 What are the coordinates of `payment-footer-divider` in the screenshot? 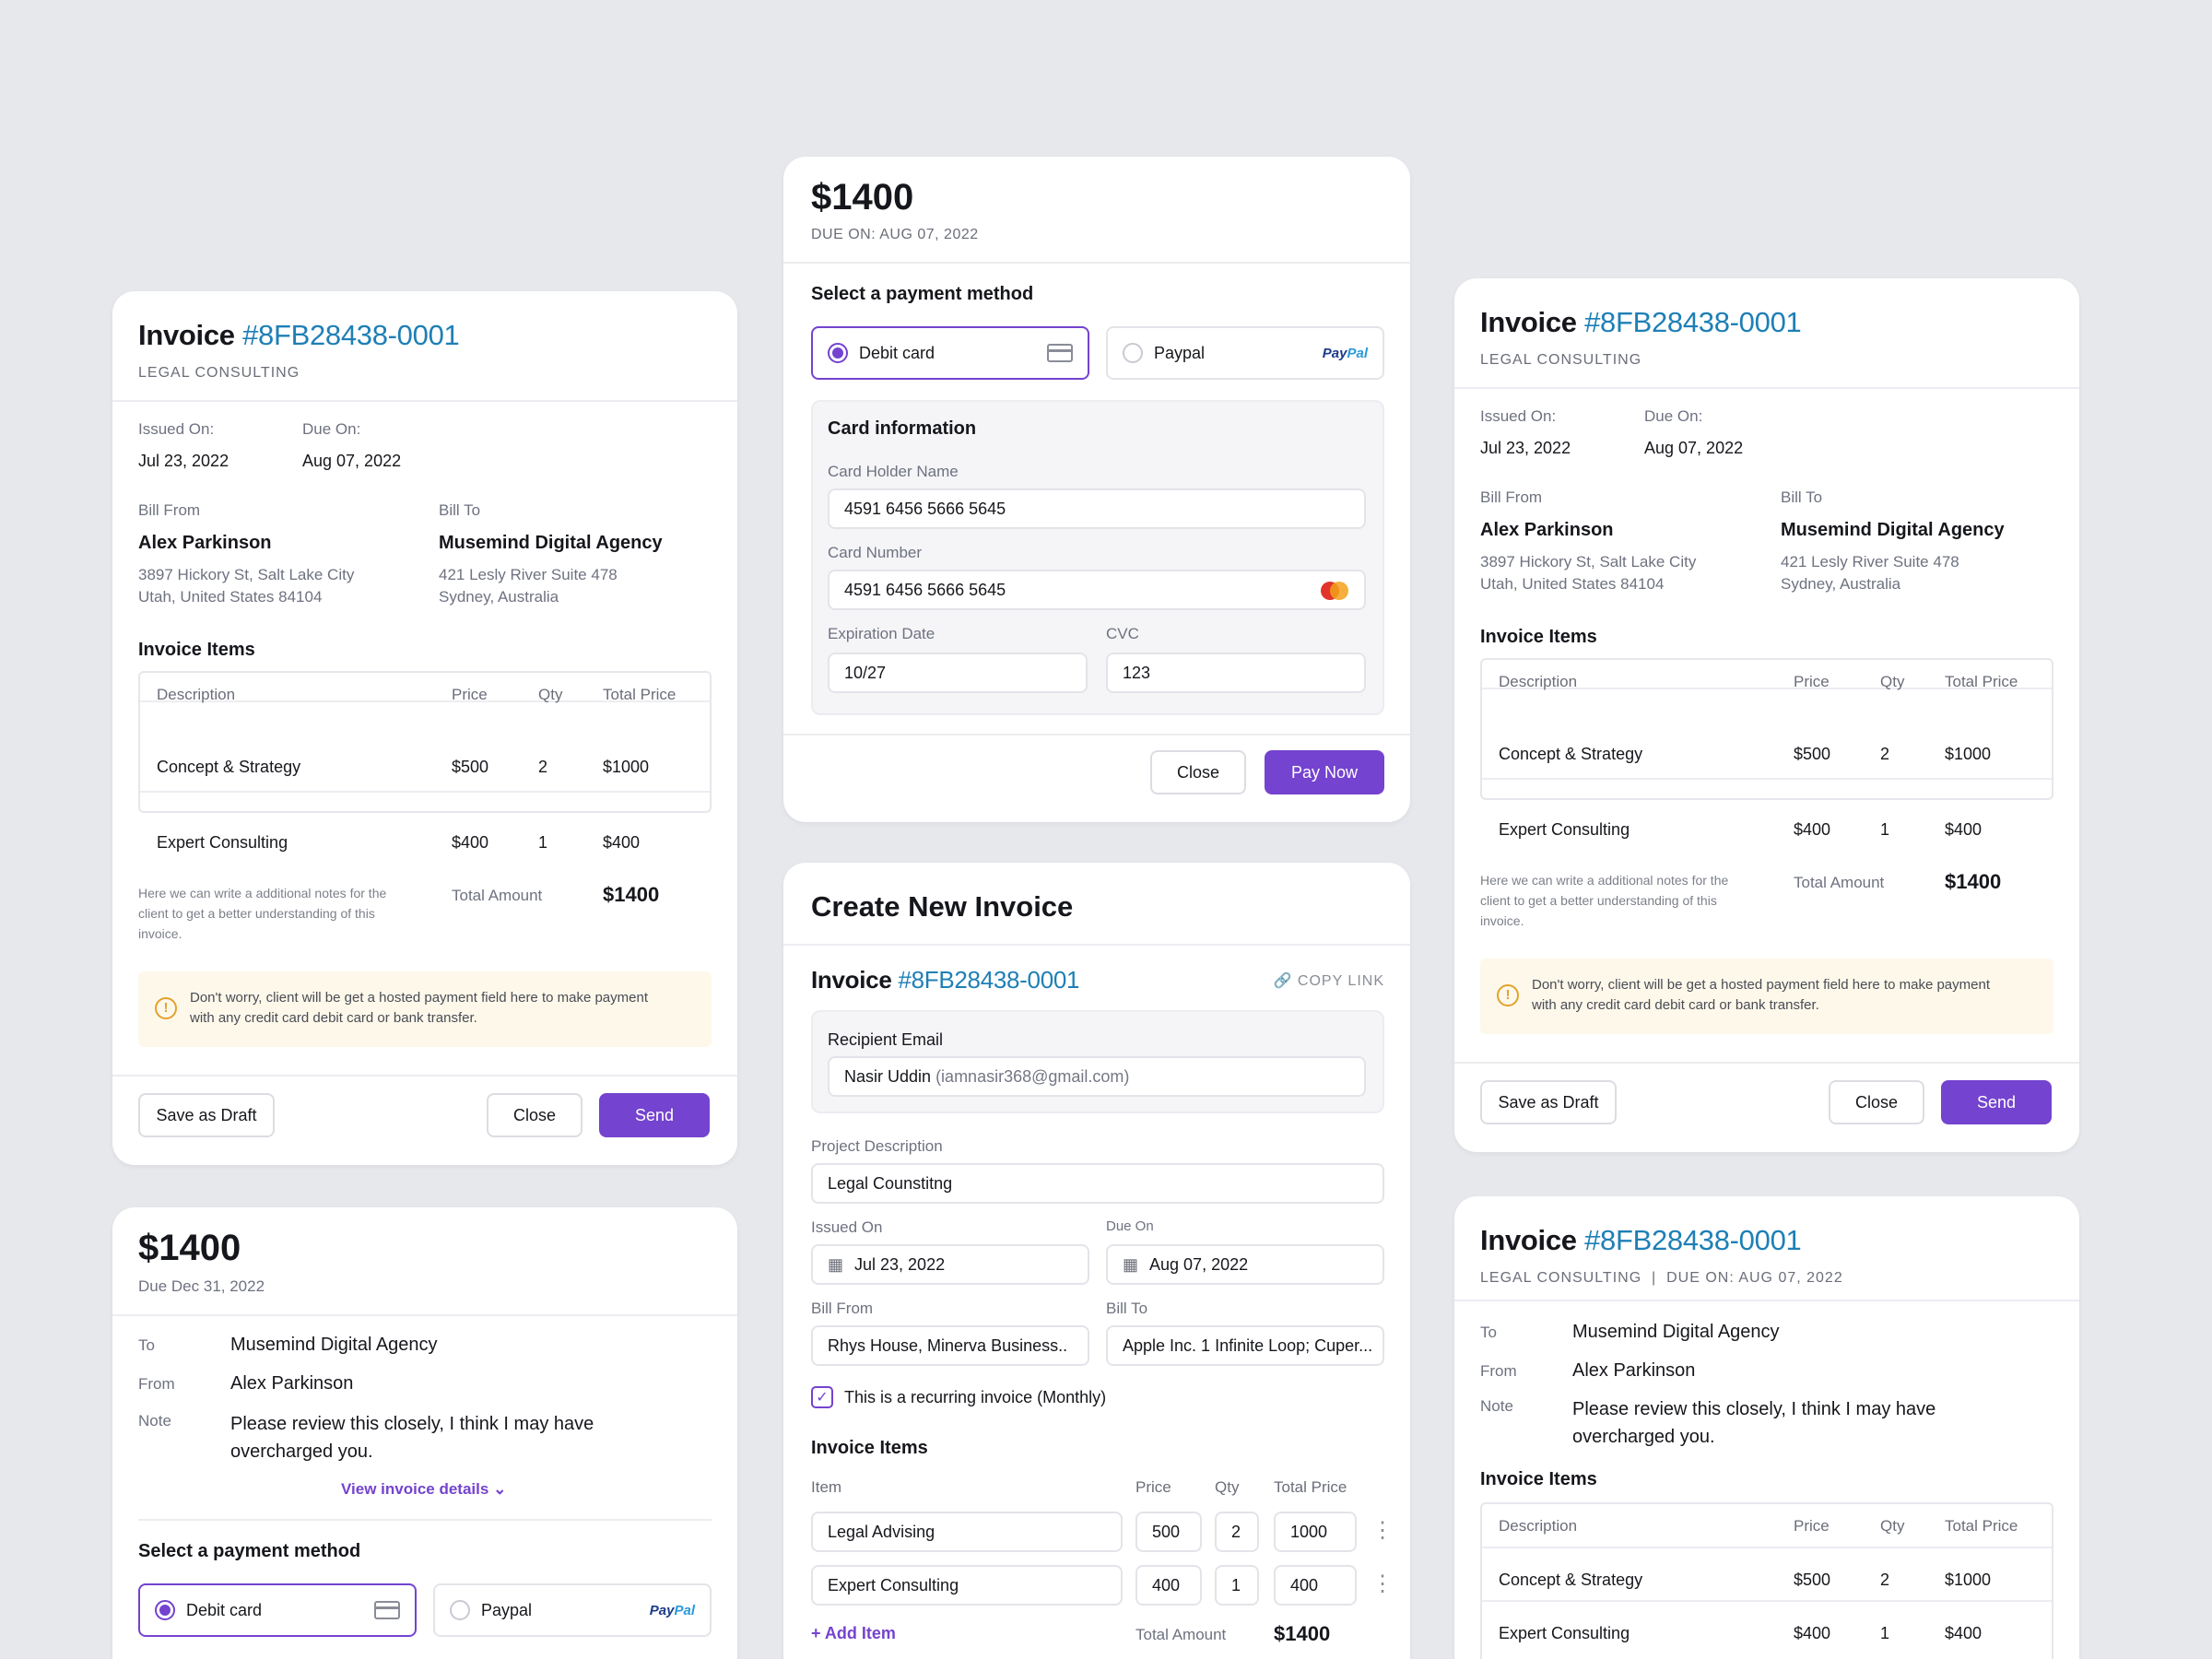 It's located at (1096, 734).